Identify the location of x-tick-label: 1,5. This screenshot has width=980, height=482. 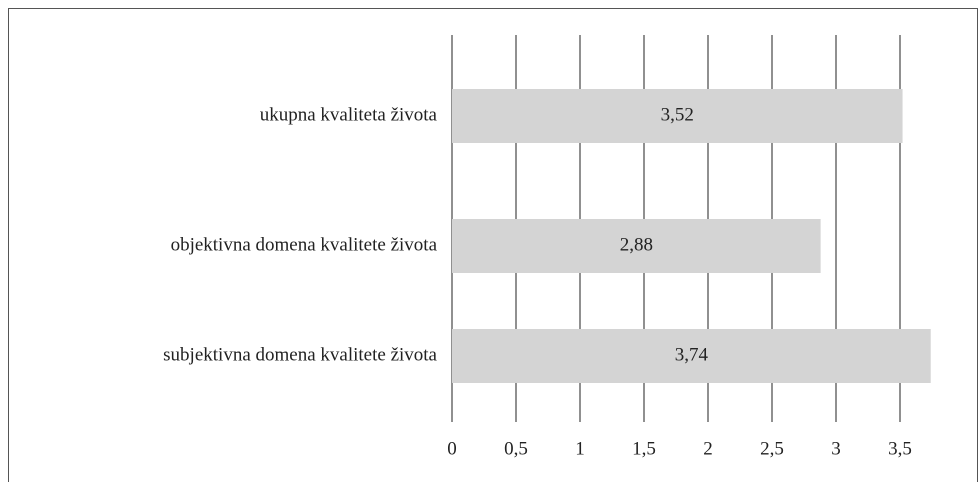
(644, 448).